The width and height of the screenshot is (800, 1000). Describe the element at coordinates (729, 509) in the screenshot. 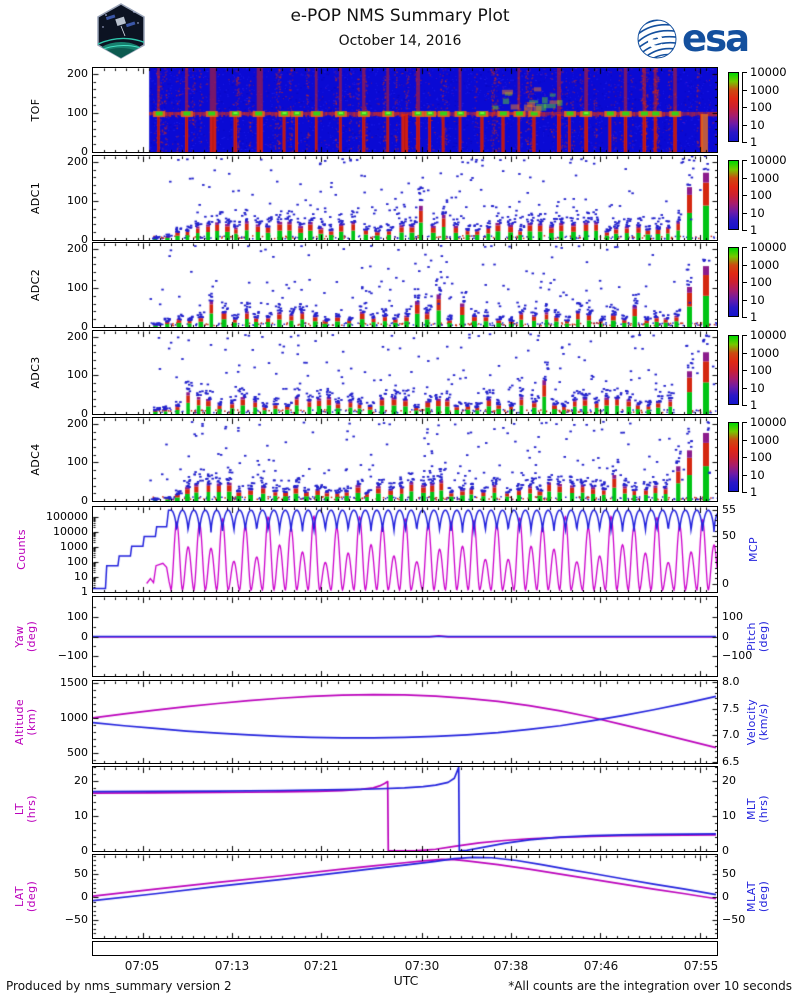

I see `y-tick-label: 55` at that location.